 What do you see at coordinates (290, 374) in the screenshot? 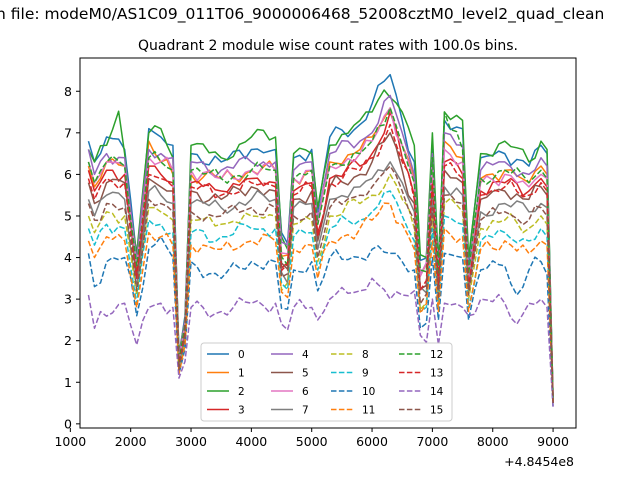
I see `legend-item-5: 5` at bounding box center [290, 374].